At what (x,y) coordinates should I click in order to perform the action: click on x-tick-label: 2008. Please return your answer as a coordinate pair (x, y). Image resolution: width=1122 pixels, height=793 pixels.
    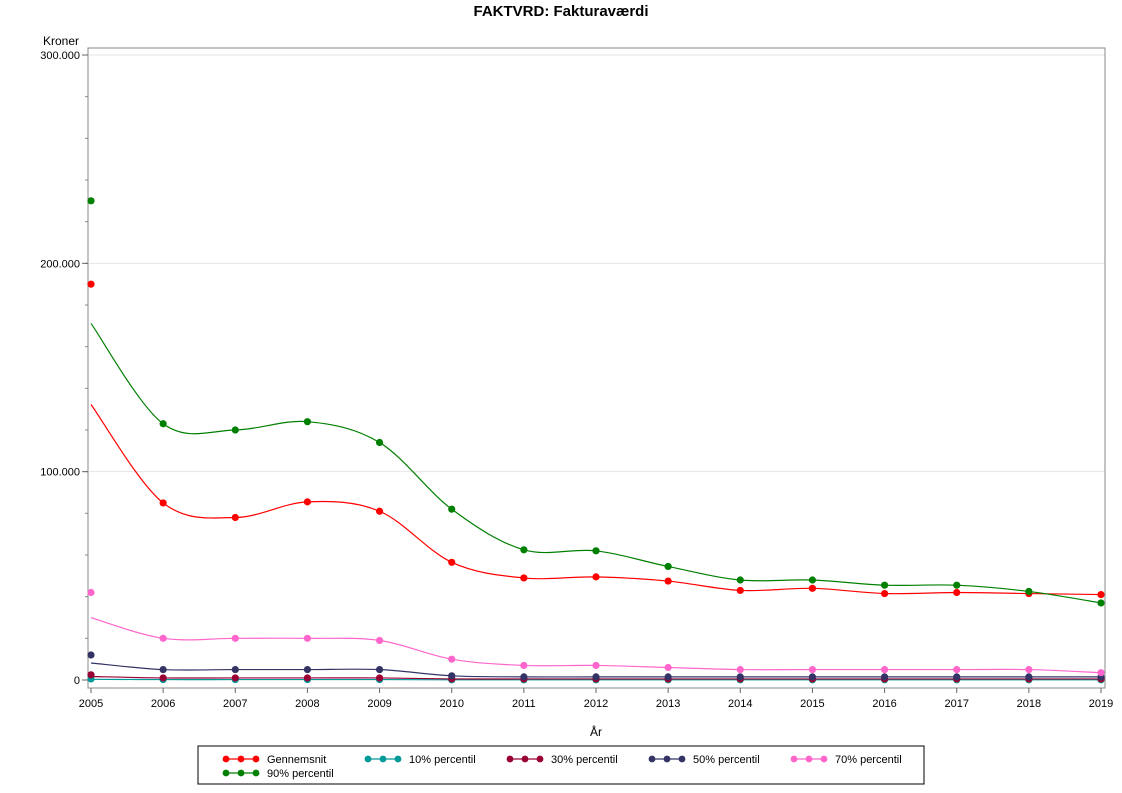
    Looking at the image, I should click on (307, 704).